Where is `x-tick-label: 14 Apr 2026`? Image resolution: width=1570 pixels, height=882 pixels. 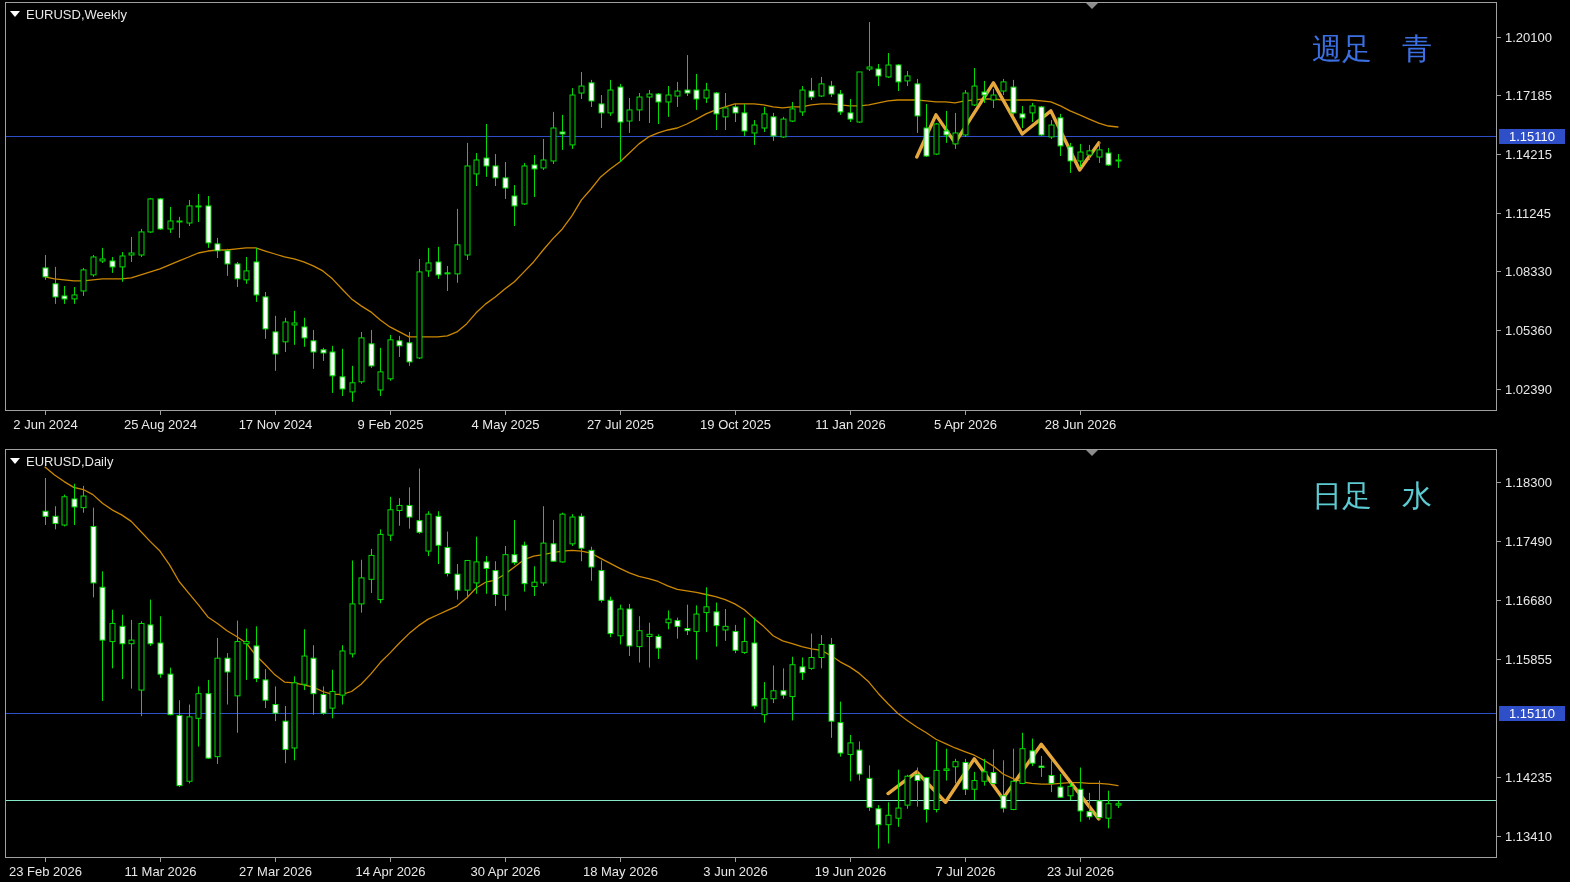 x-tick-label: 14 Apr 2026 is located at coordinates (390, 871).